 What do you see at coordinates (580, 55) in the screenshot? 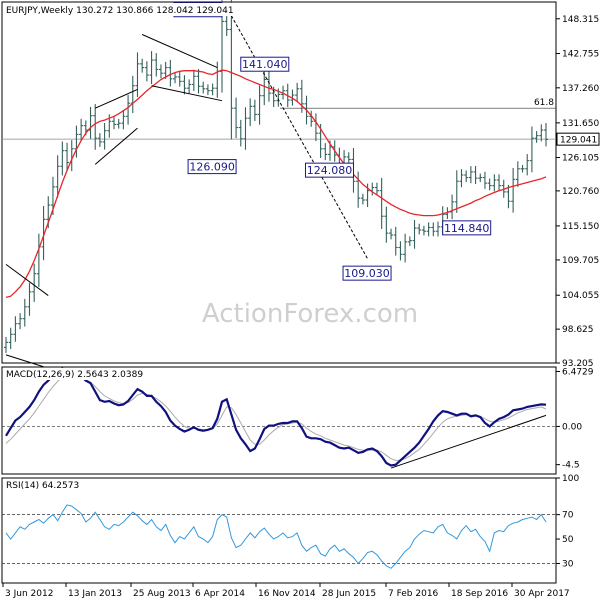
I see `price-y-tick-label: 142.755` at bounding box center [580, 55].